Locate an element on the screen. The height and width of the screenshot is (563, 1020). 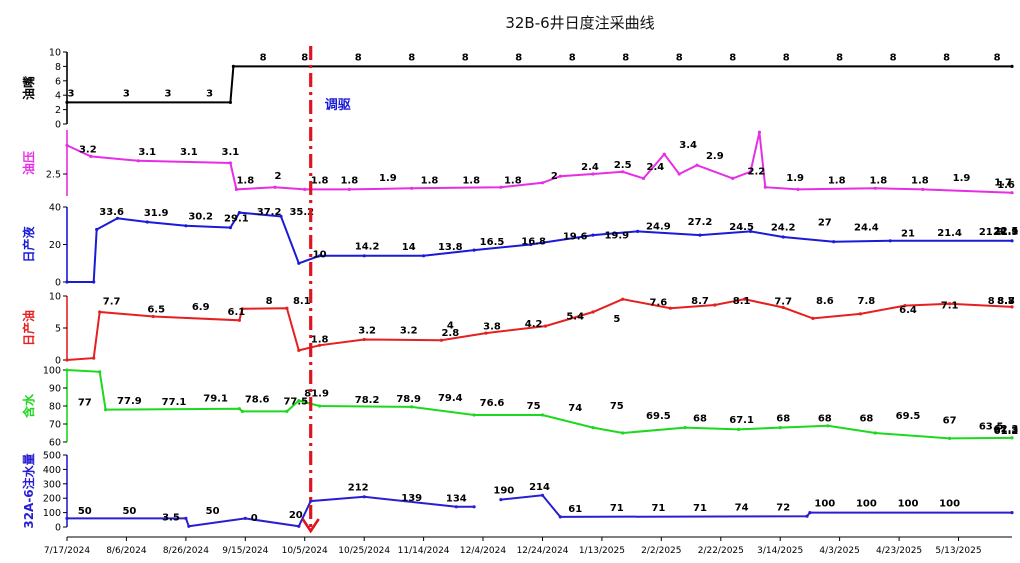
data-label: 100 is located at coordinates (866, 504).